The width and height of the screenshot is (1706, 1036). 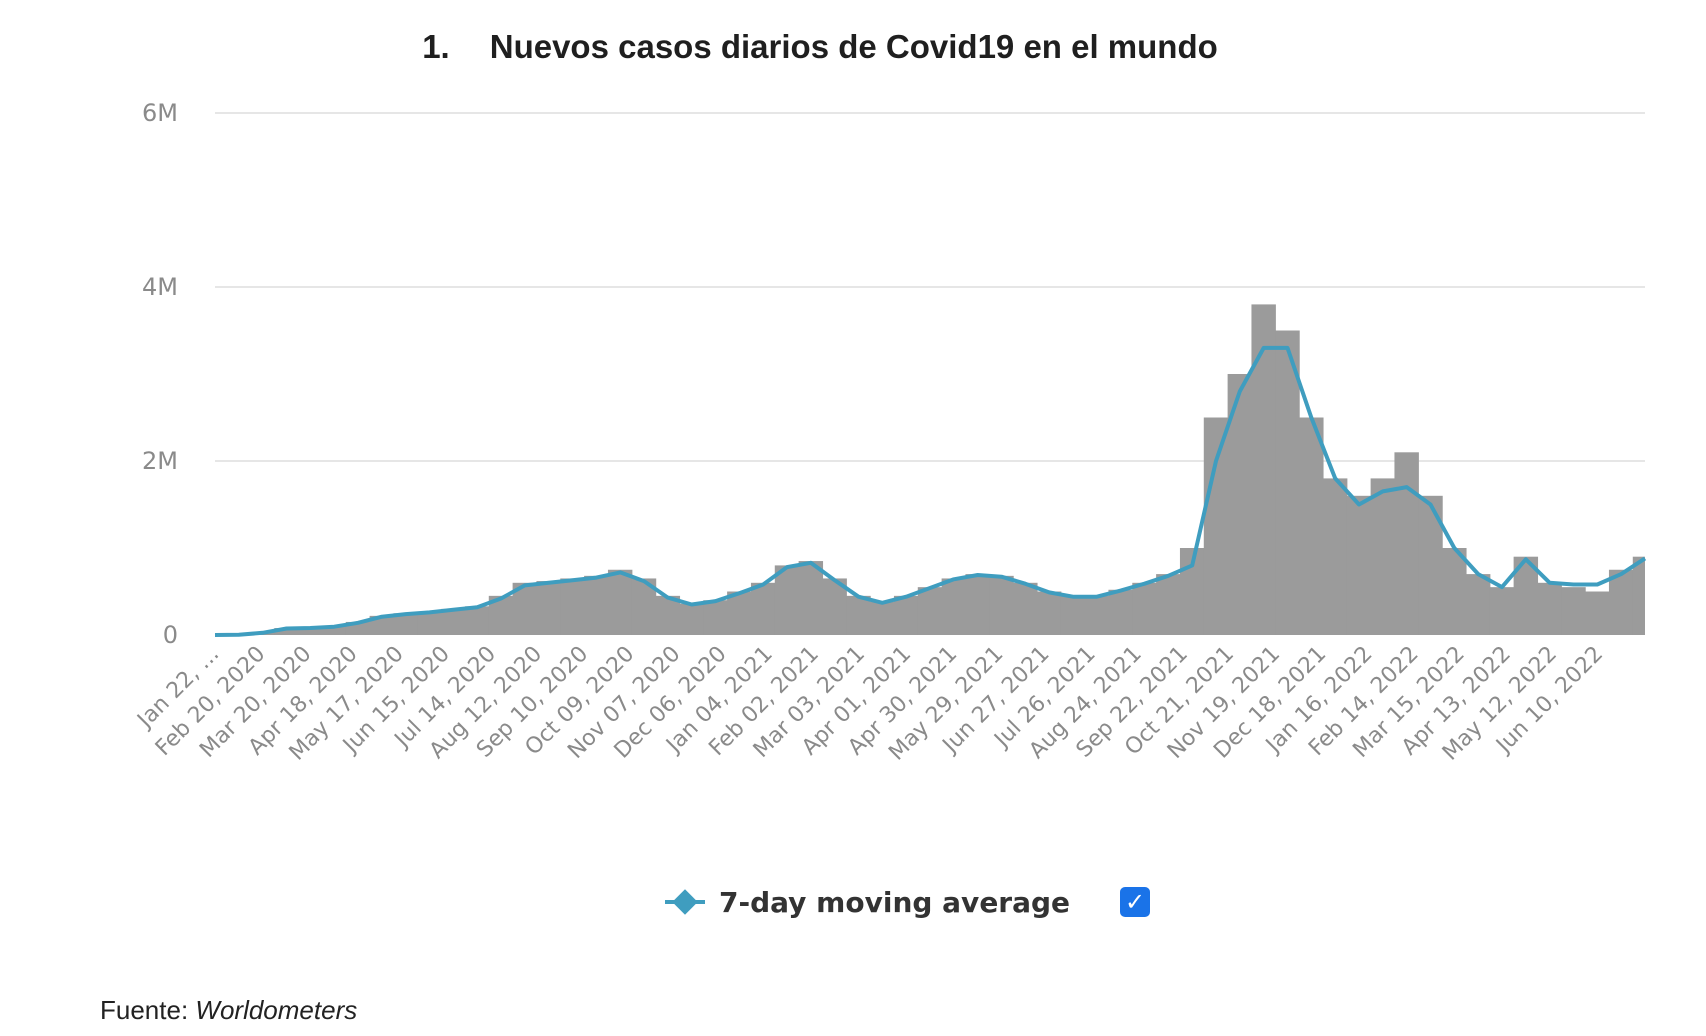 I want to click on chart-legend: 7-day moving average ✓, so click(x=908, y=902).